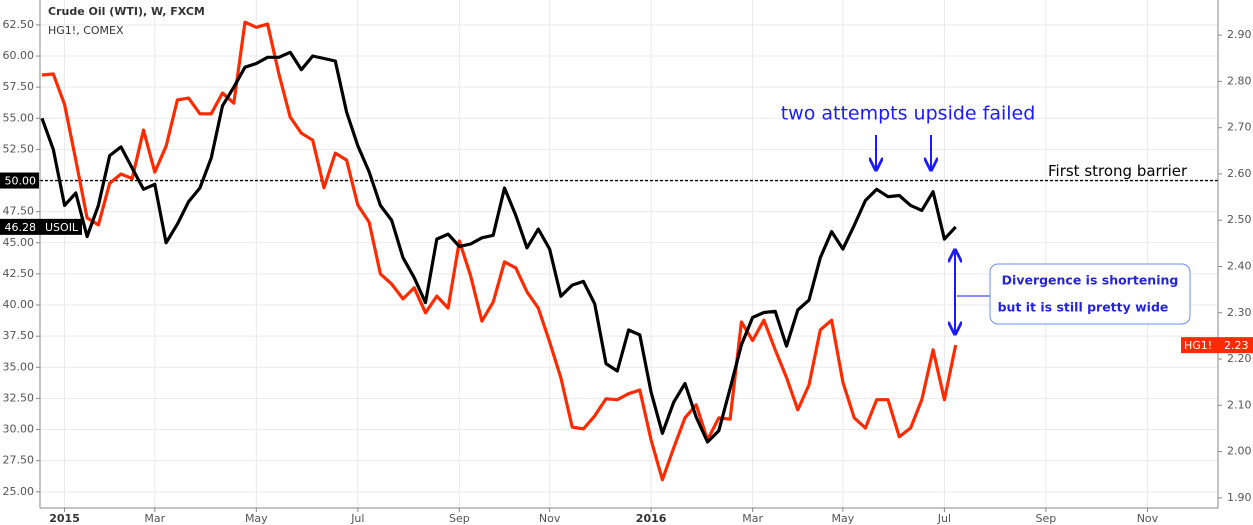 This screenshot has height=525, width=1253. What do you see at coordinates (19, 24) in the screenshot?
I see `y-tick-label: 62.50` at bounding box center [19, 24].